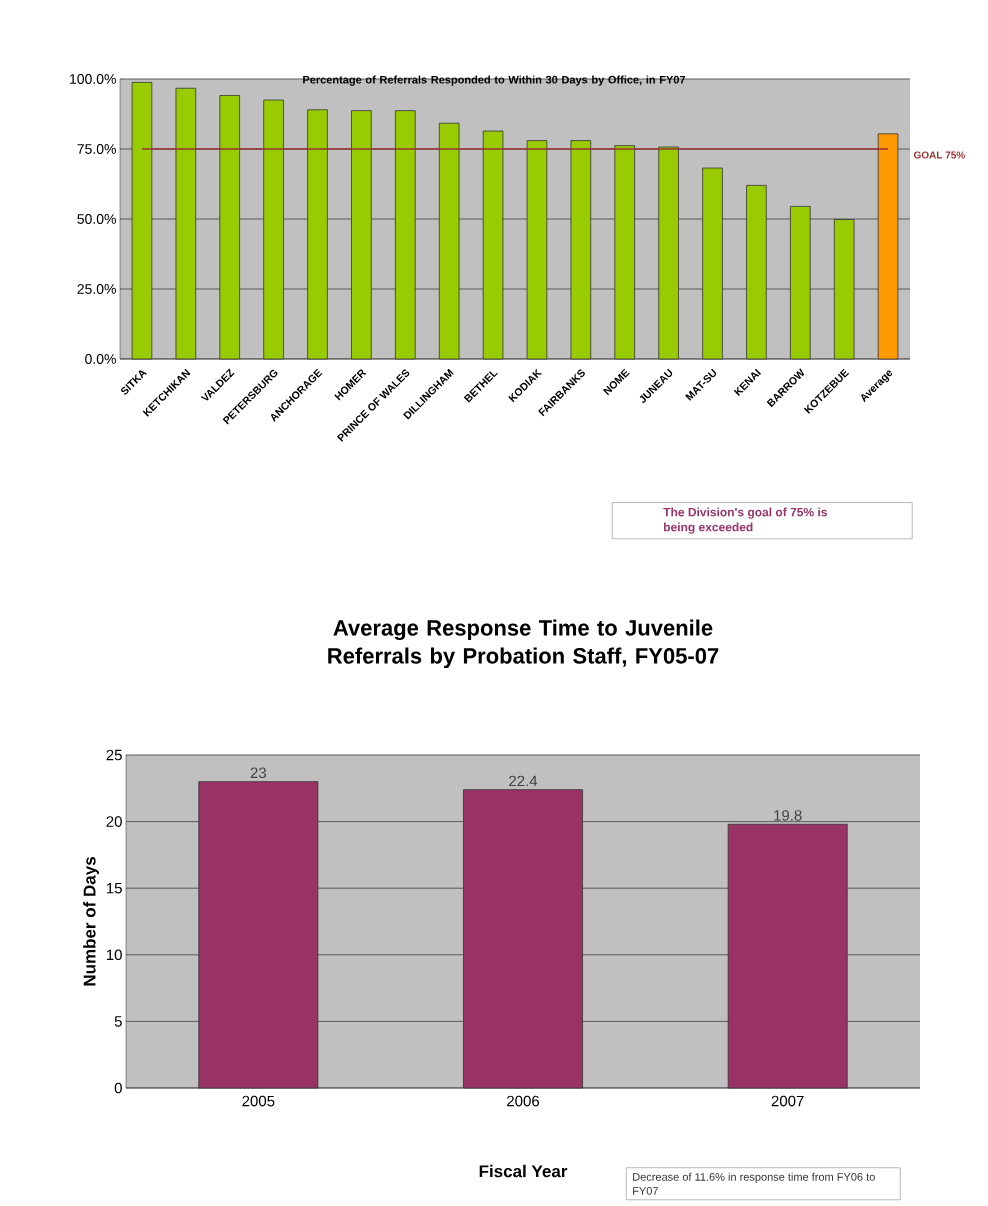  What do you see at coordinates (258, 1101) in the screenshot?
I see `x-tick-label: 2005` at bounding box center [258, 1101].